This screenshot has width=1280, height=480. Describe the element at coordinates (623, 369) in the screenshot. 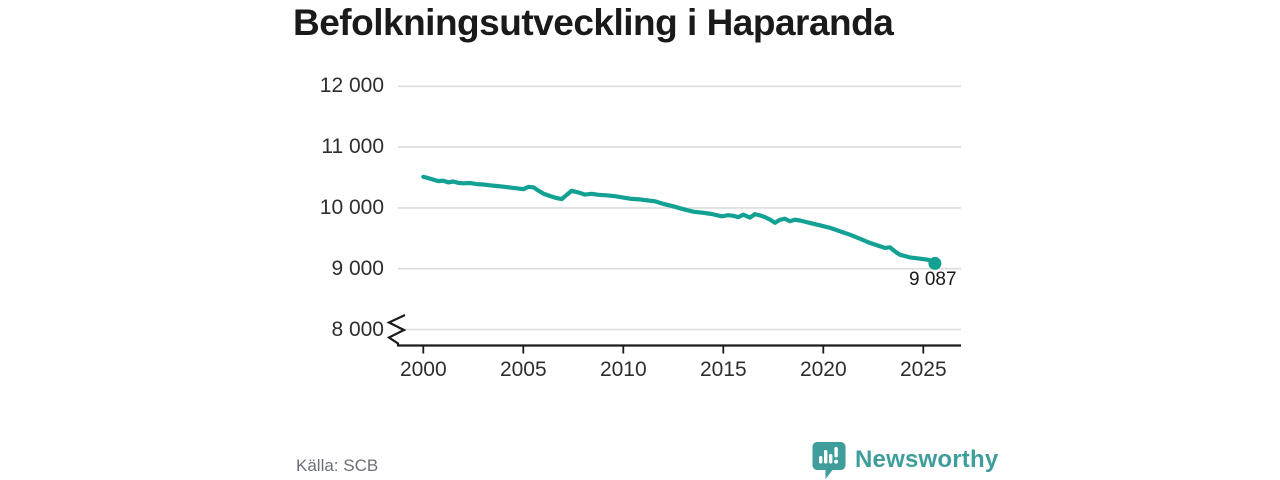

I see `x-tick-label: 2010` at that location.